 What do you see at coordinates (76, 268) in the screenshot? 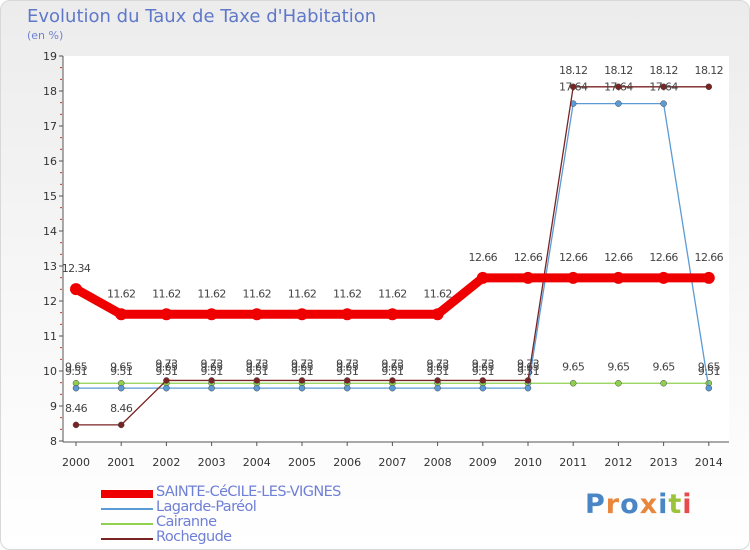
I see `data-label: 12.34` at bounding box center [76, 268].